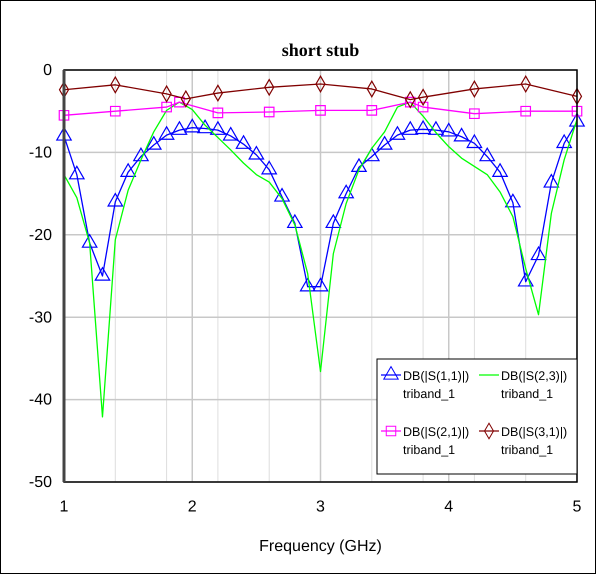 This screenshot has height=574, width=596. I want to click on x-tick-label: 5, so click(577, 507).